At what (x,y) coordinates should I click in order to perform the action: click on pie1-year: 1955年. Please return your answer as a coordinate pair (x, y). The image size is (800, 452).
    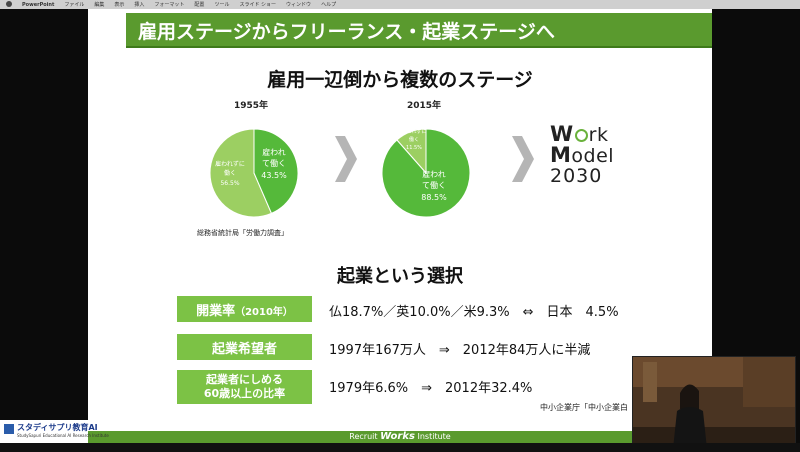
    Looking at the image, I should click on (251, 106).